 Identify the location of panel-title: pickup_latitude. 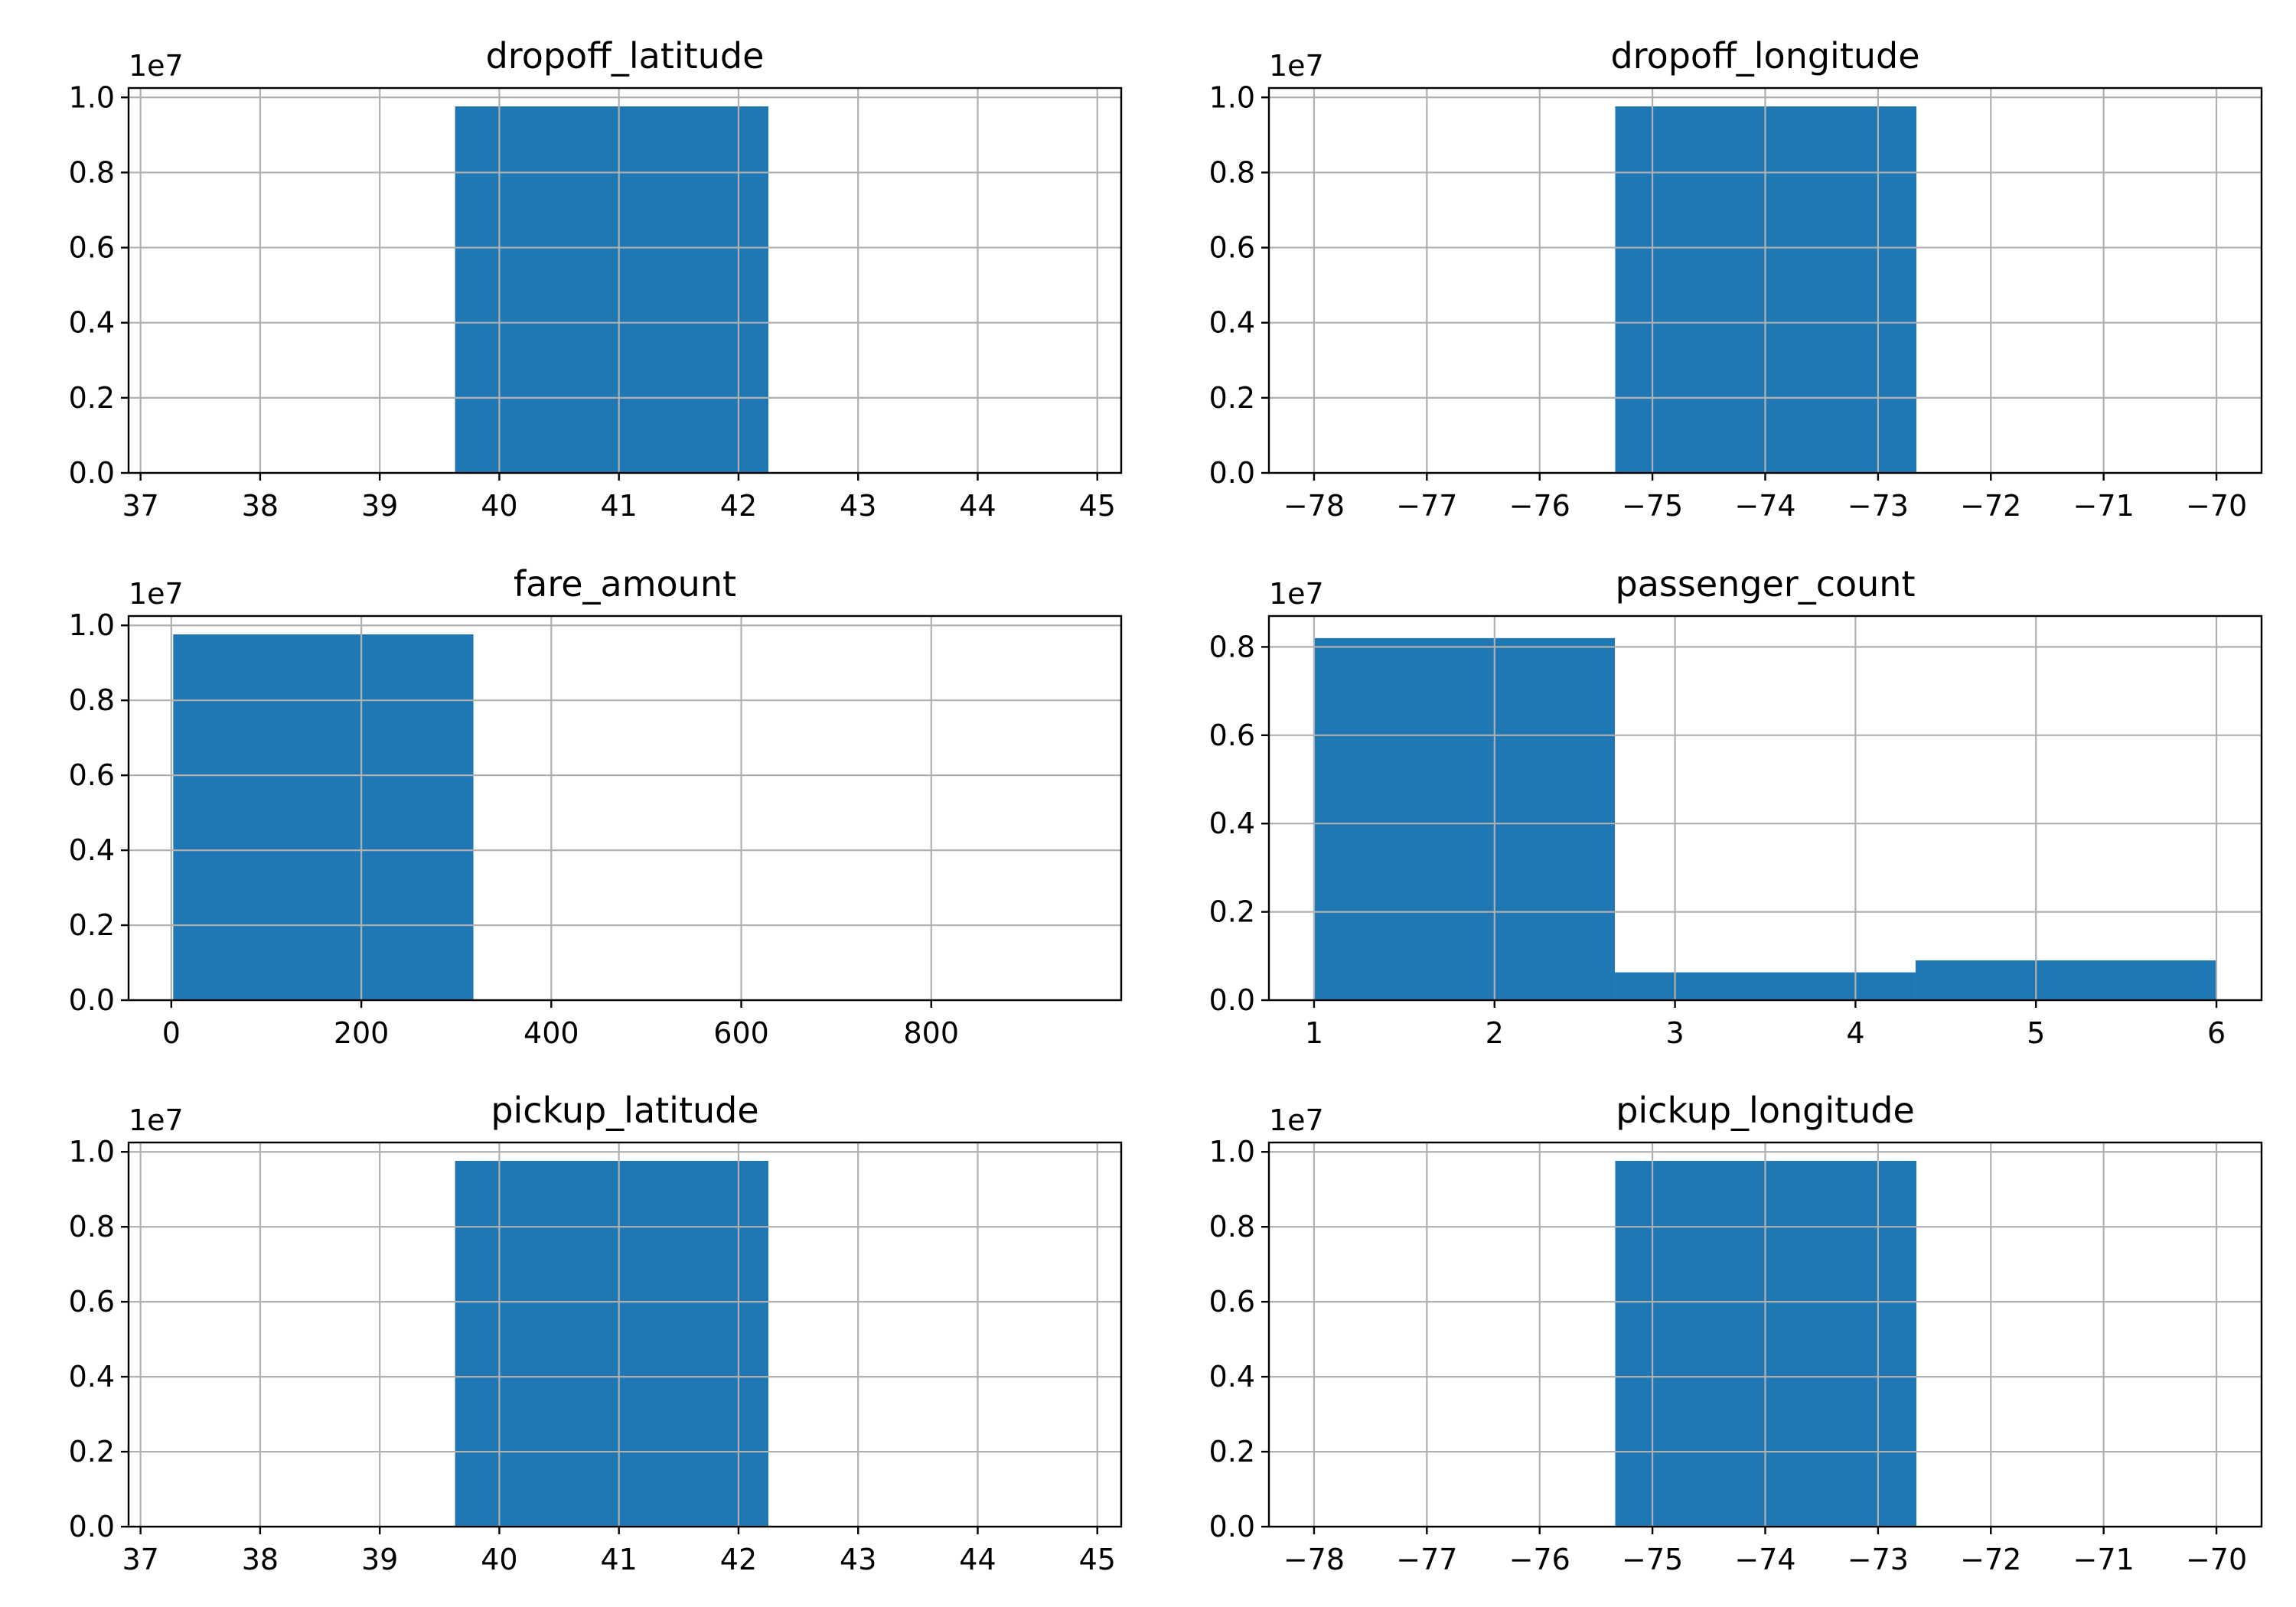
(624, 1110).